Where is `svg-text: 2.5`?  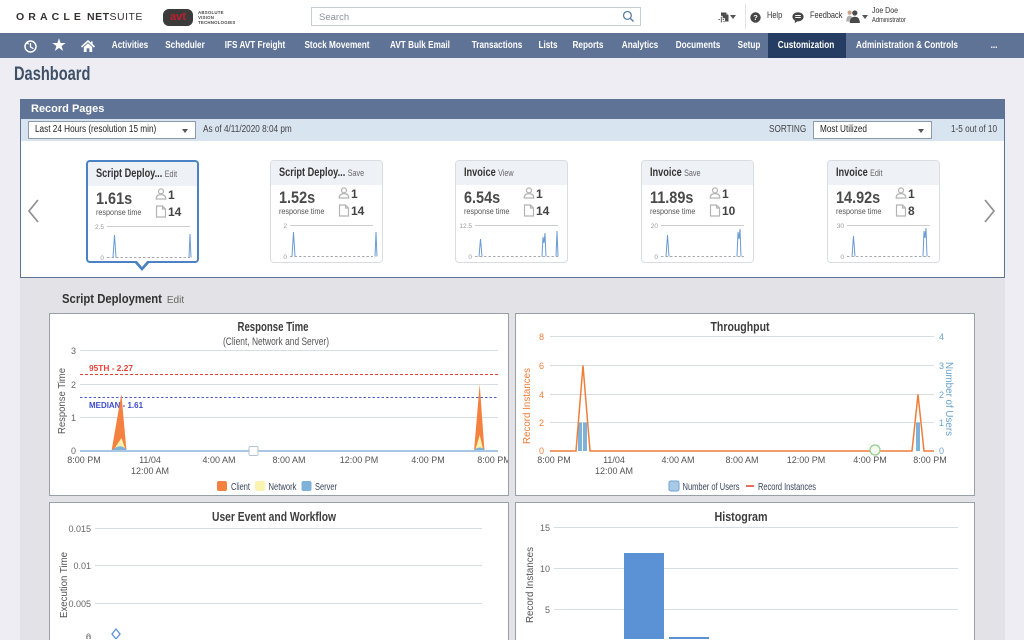 svg-text: 2.5 is located at coordinates (99, 227).